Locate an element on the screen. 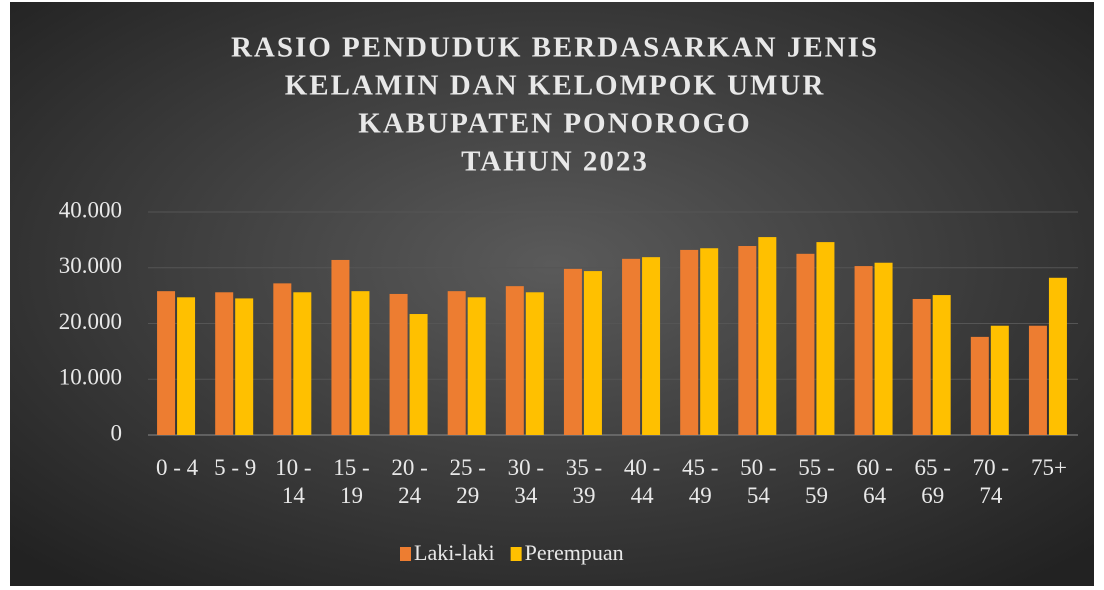 The height and width of the screenshot is (590, 1104). chart-title: TAHUN 2023 is located at coordinates (555, 162).